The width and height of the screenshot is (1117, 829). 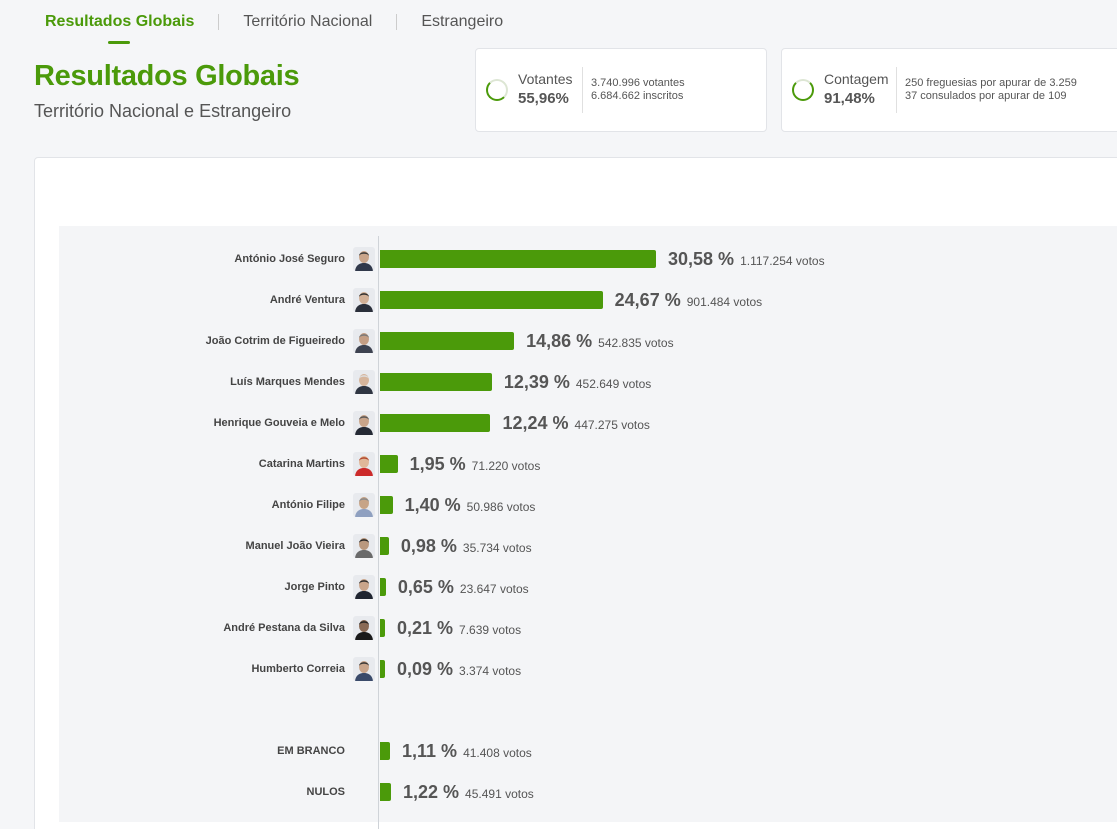 What do you see at coordinates (425, 628) in the screenshot?
I see `result-percentage: 0,21 %` at bounding box center [425, 628].